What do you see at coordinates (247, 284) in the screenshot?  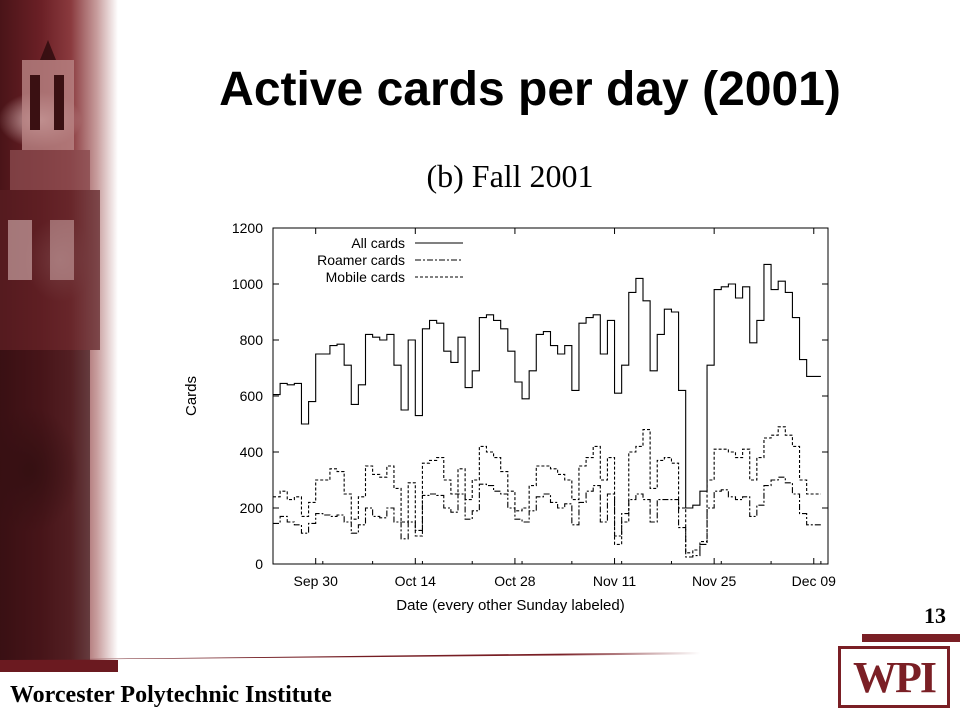 I see `y-tick-label: 1000` at bounding box center [247, 284].